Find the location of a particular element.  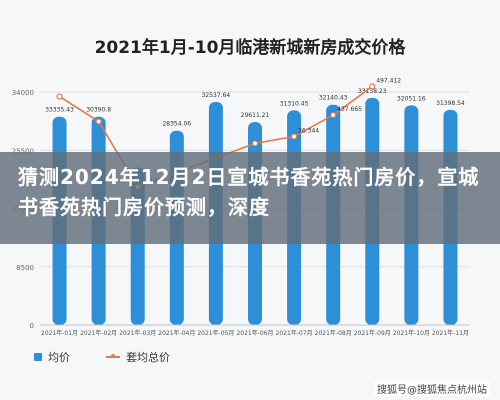

bar-data-label: 33335.43 is located at coordinates (59, 110).